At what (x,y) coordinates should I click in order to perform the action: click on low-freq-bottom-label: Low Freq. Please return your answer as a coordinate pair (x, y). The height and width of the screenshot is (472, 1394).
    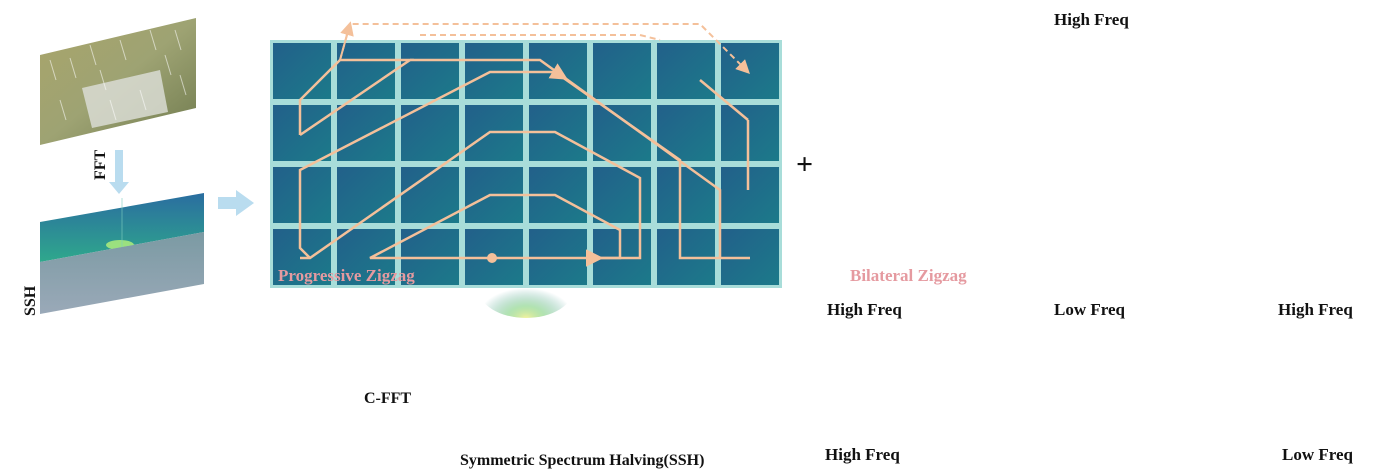
    Looking at the image, I should click on (1317, 454).